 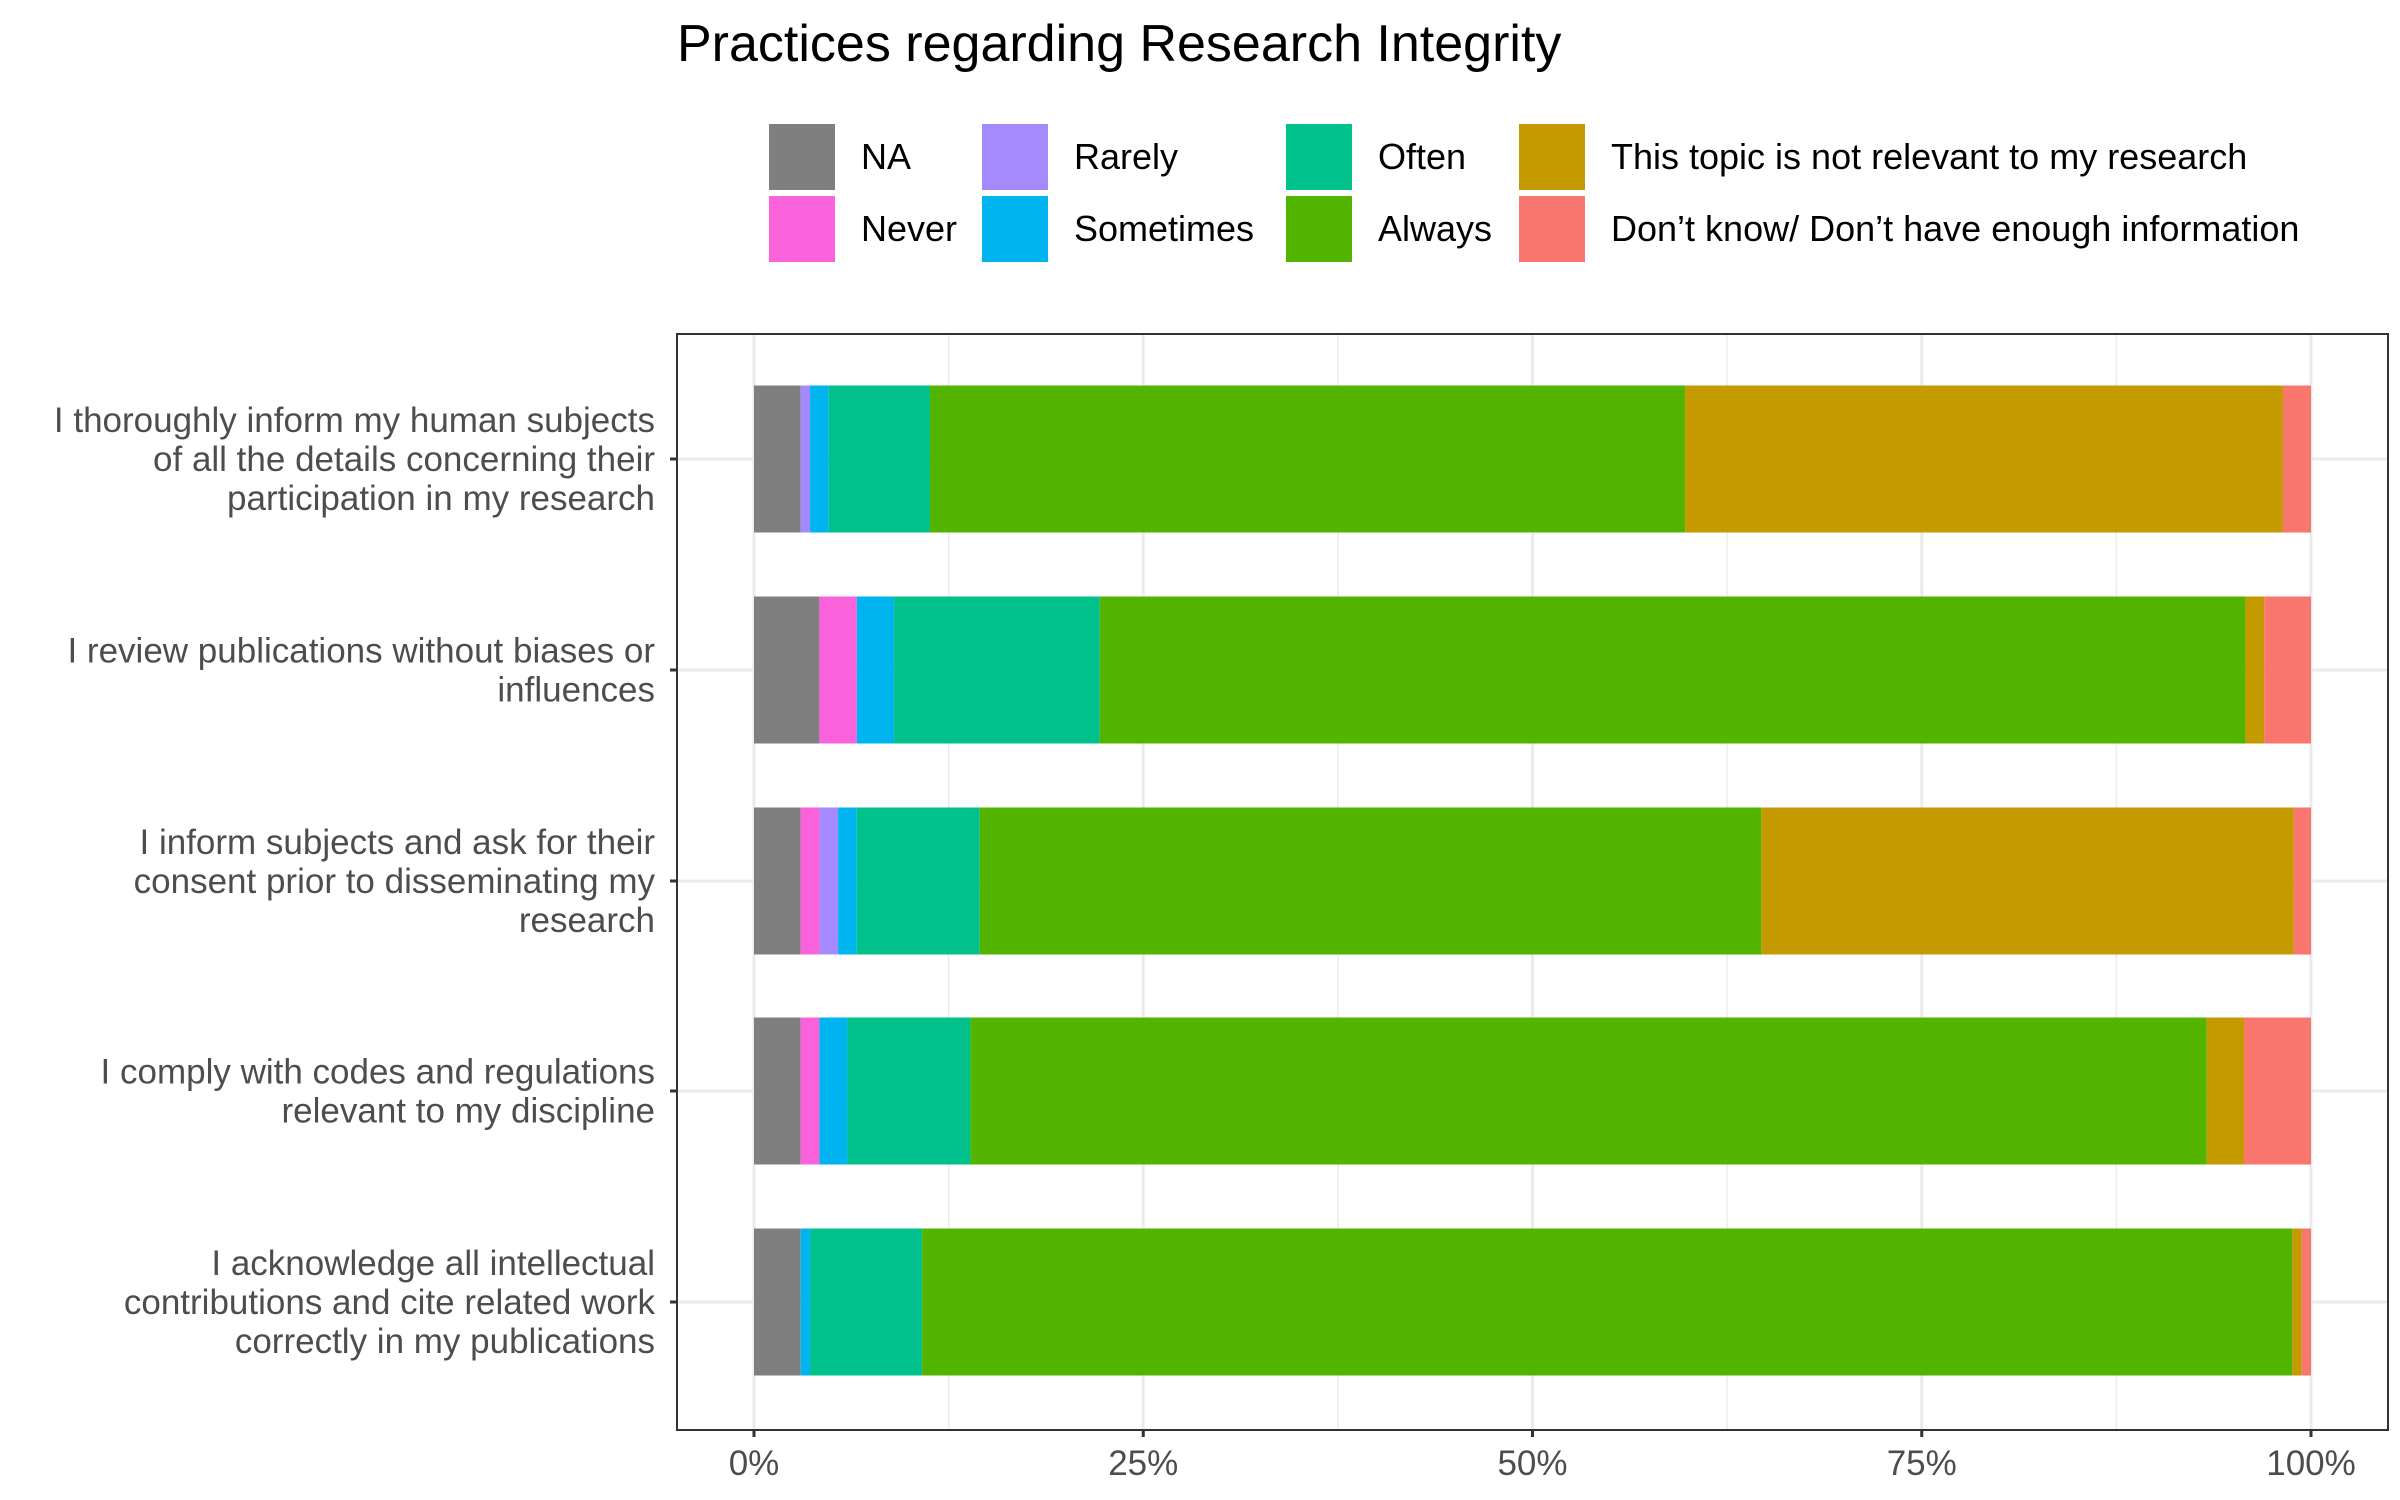 I want to click on category-label: contributions and cite related work, so click(x=390, y=1302).